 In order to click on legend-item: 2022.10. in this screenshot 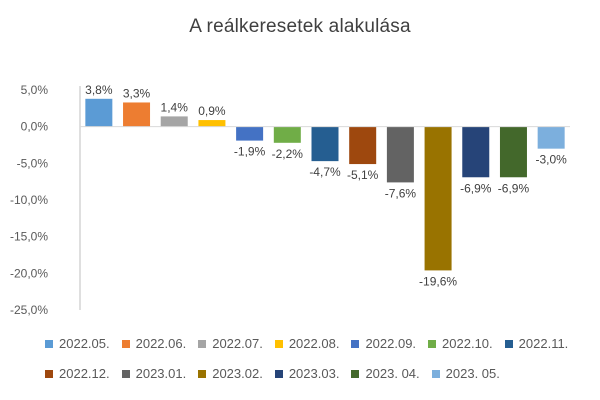, I will do `click(460, 343)`.